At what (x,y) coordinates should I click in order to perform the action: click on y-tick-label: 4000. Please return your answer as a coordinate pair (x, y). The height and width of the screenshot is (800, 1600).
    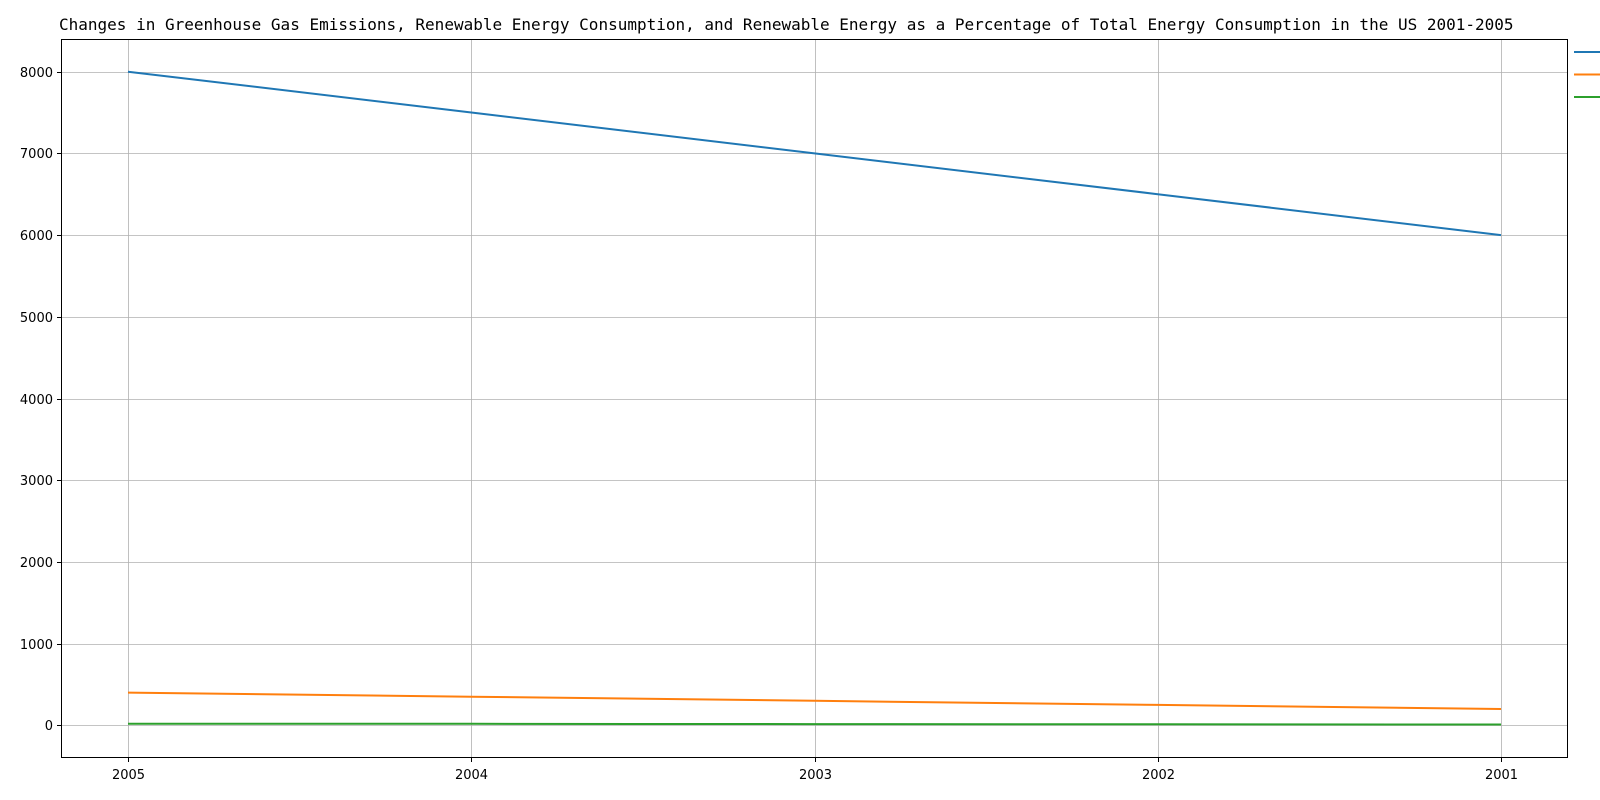
    Looking at the image, I should click on (36, 400).